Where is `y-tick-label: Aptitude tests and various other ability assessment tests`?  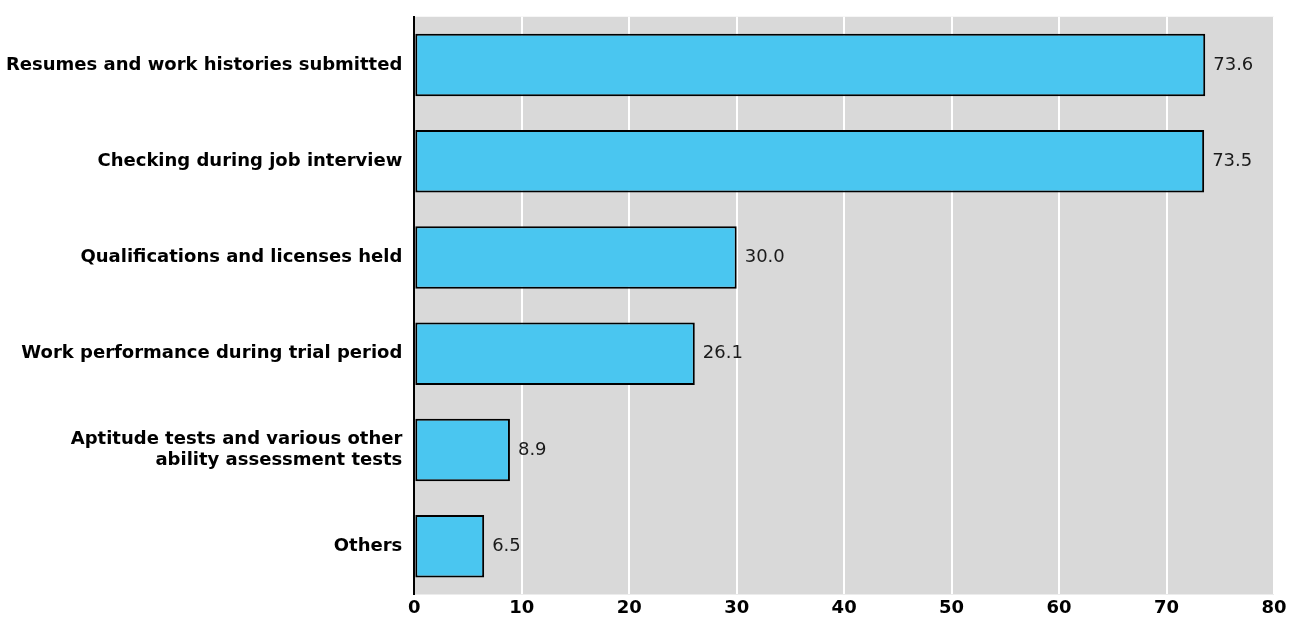
y-tick-label: Aptitude tests and various other ability assessment tests is located at coordinates (236, 448).